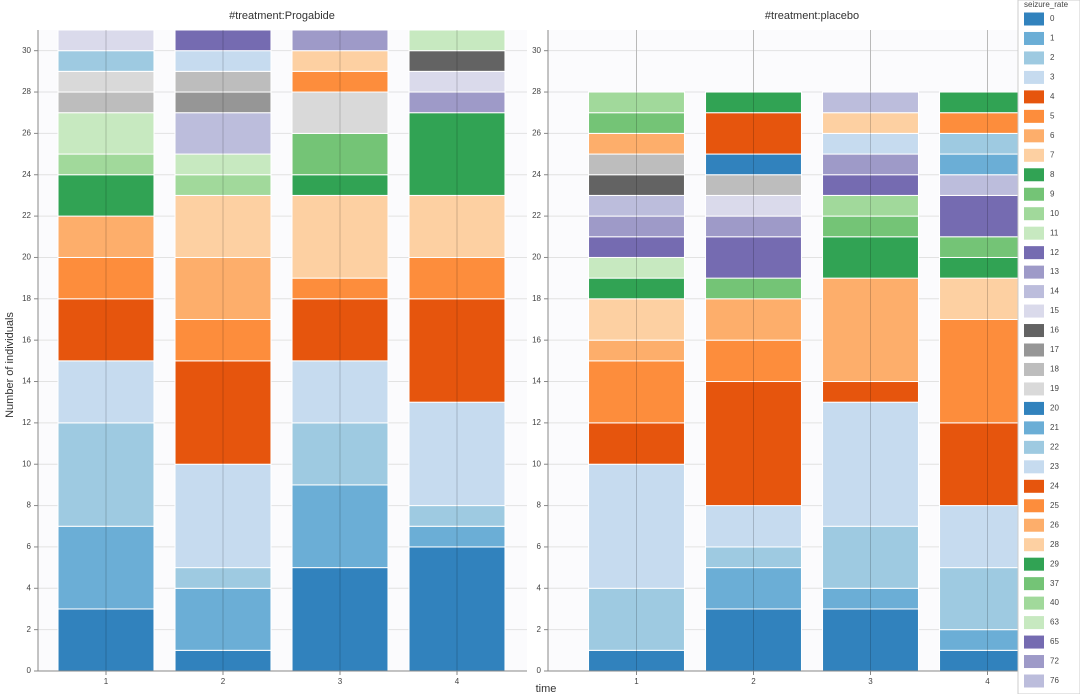 This screenshot has width=1080, height=694. Describe the element at coordinates (1054, 408) in the screenshot. I see `legend-label: 20` at that location.